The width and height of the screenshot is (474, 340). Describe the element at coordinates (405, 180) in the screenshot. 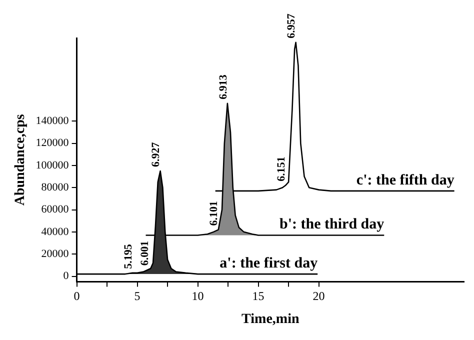

I see `series-label: c': the fifth day` at that location.